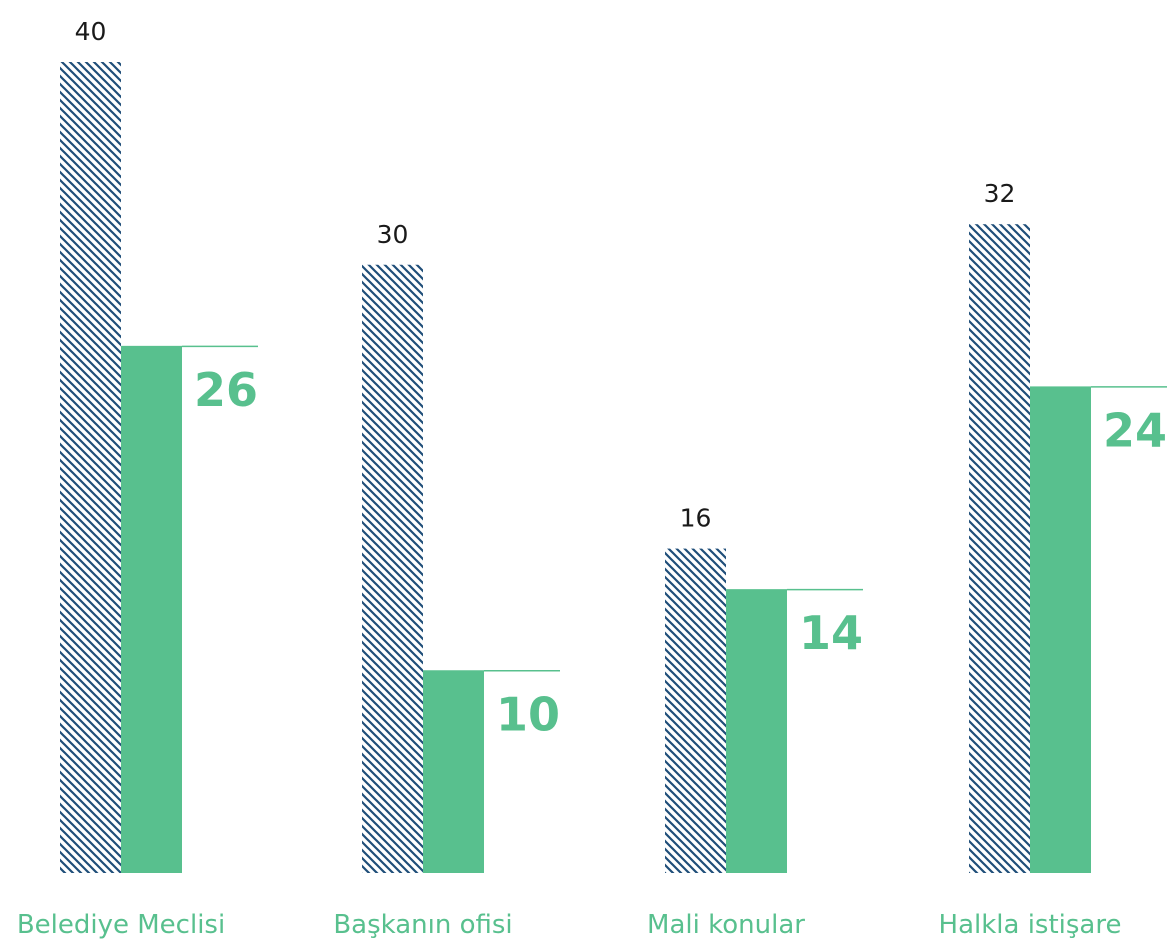  What do you see at coordinates (1000, 193) in the screenshot?
I see `hatched-bar-value-label: 32` at bounding box center [1000, 193].